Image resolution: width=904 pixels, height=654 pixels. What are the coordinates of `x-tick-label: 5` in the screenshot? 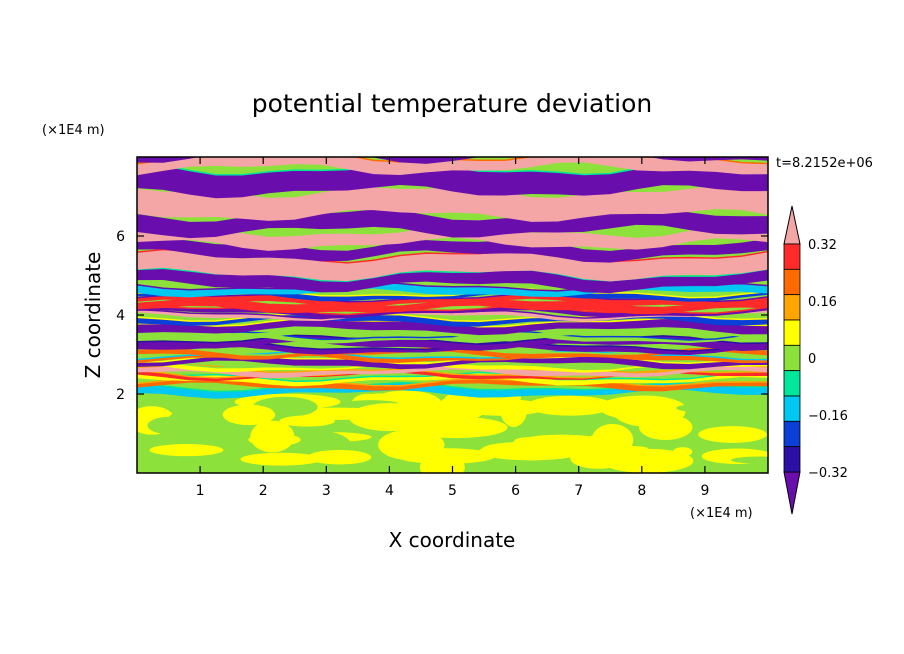 It's located at (452, 491).